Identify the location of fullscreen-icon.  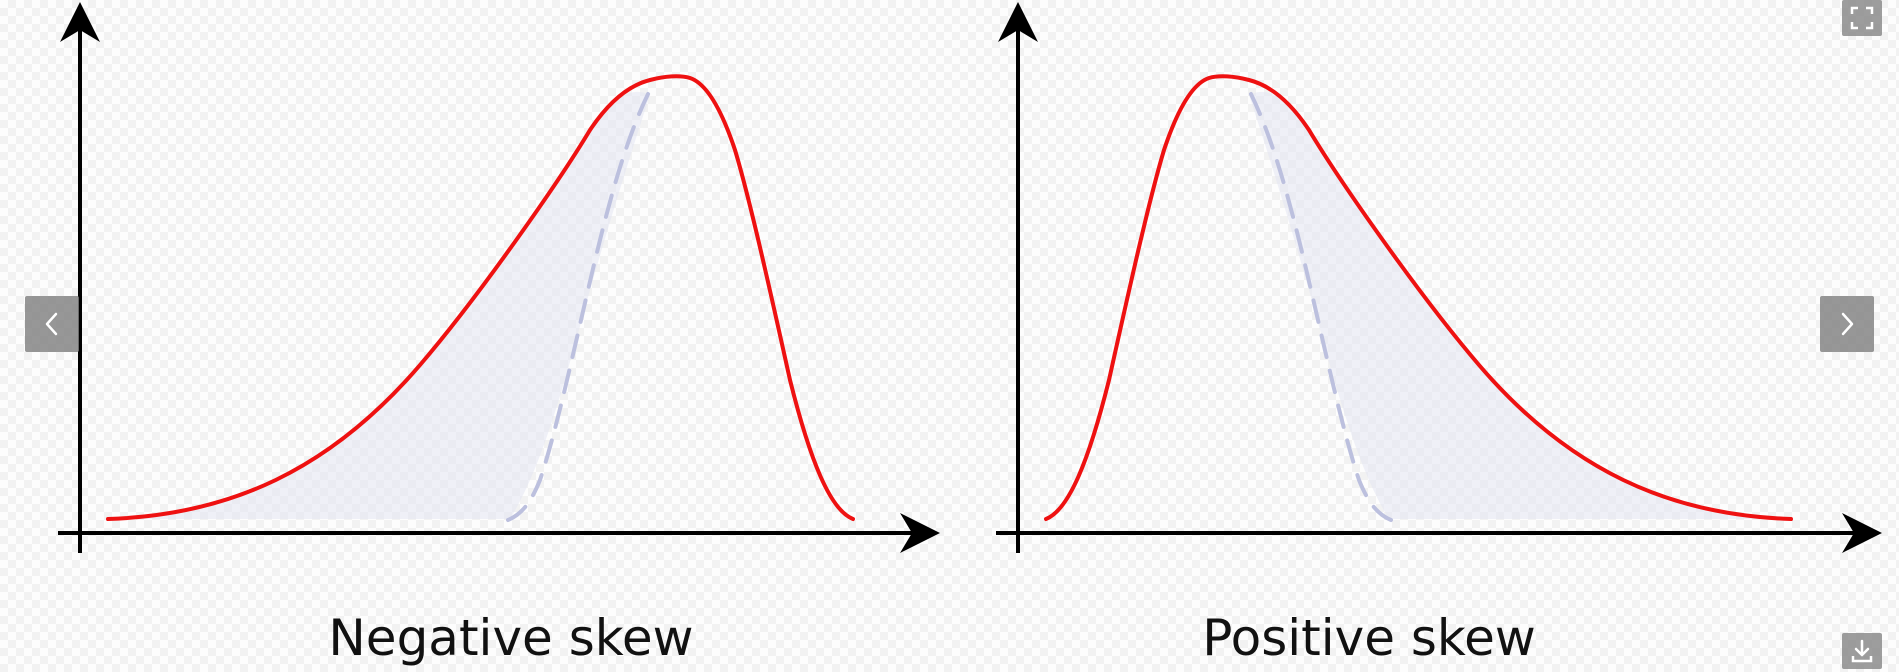
(1862, 18).